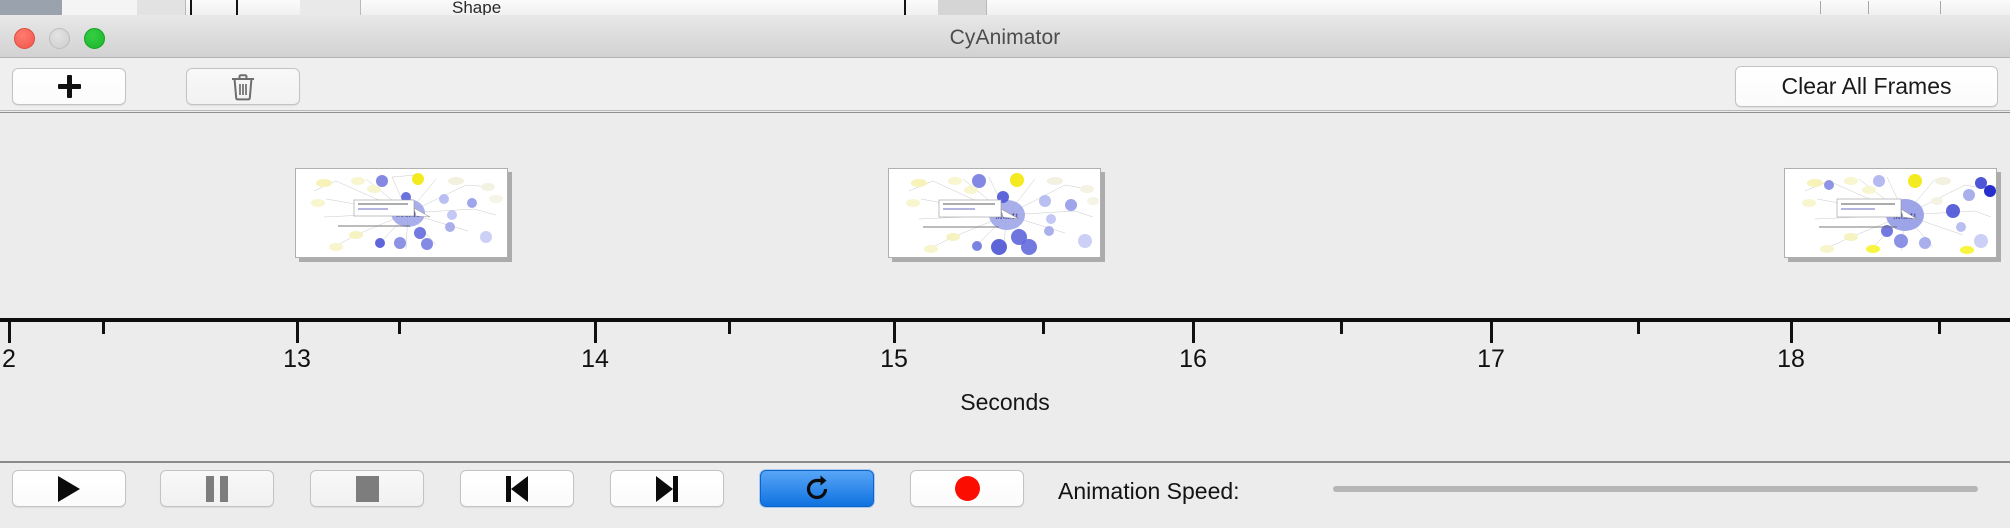 This screenshot has width=2010, height=528. I want to click on ruler-tick-label: 17, so click(1491, 359).